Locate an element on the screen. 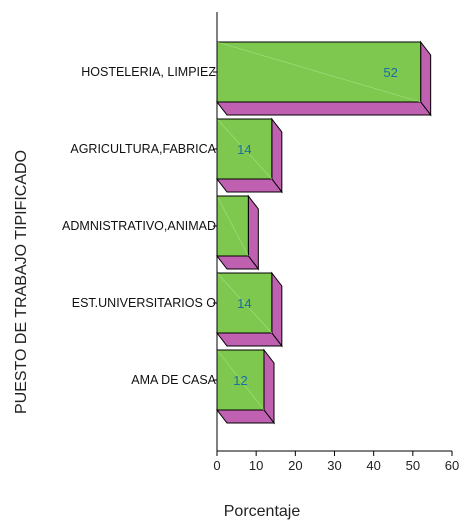 This screenshot has height=525, width=459. x-tick-label: 30 is located at coordinates (334, 465).